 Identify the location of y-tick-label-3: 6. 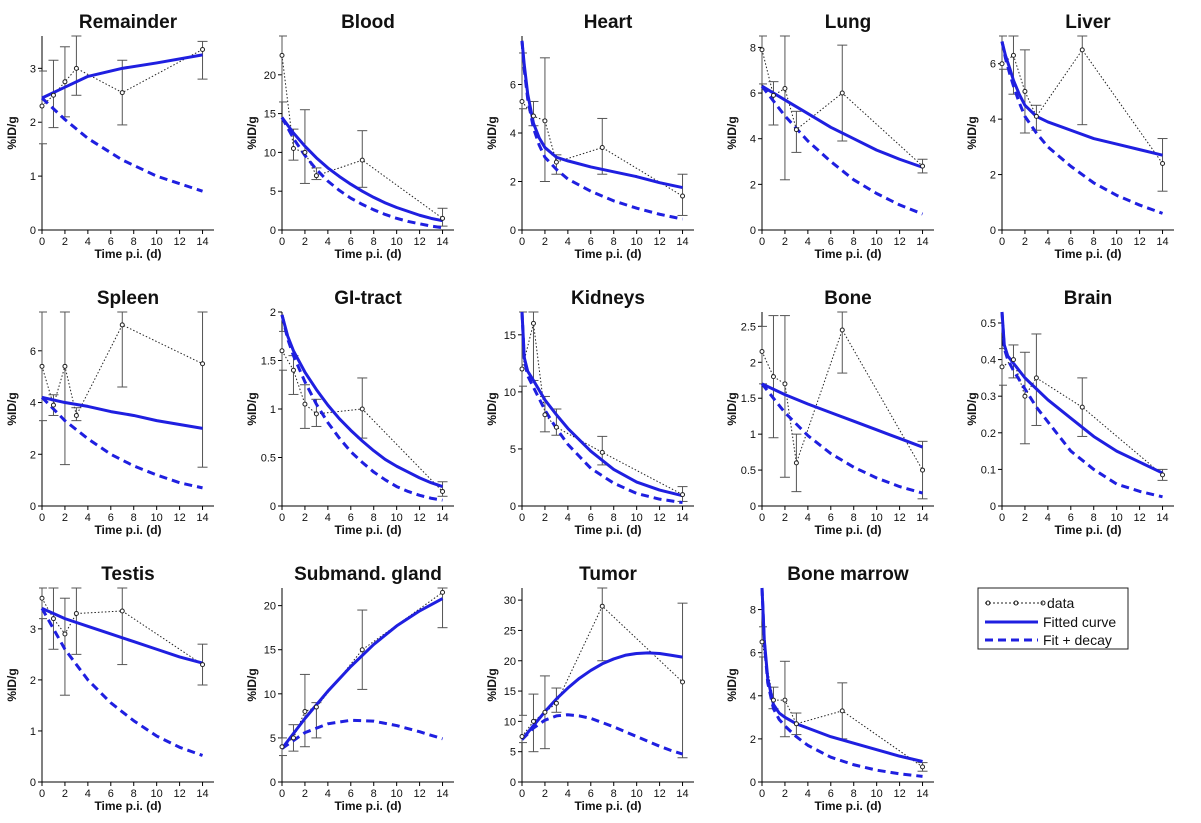
(753, 94).